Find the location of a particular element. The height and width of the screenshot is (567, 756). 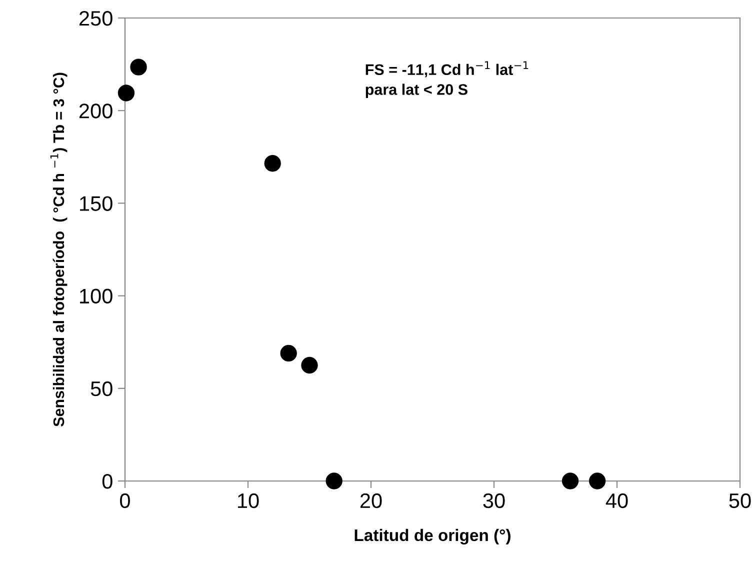

y-tick-label: 100 is located at coordinates (96, 296).